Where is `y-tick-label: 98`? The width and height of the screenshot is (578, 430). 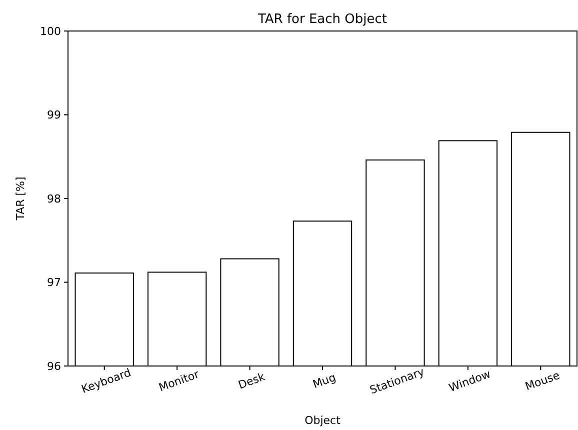
y-tick-label: 98 is located at coordinates (54, 199).